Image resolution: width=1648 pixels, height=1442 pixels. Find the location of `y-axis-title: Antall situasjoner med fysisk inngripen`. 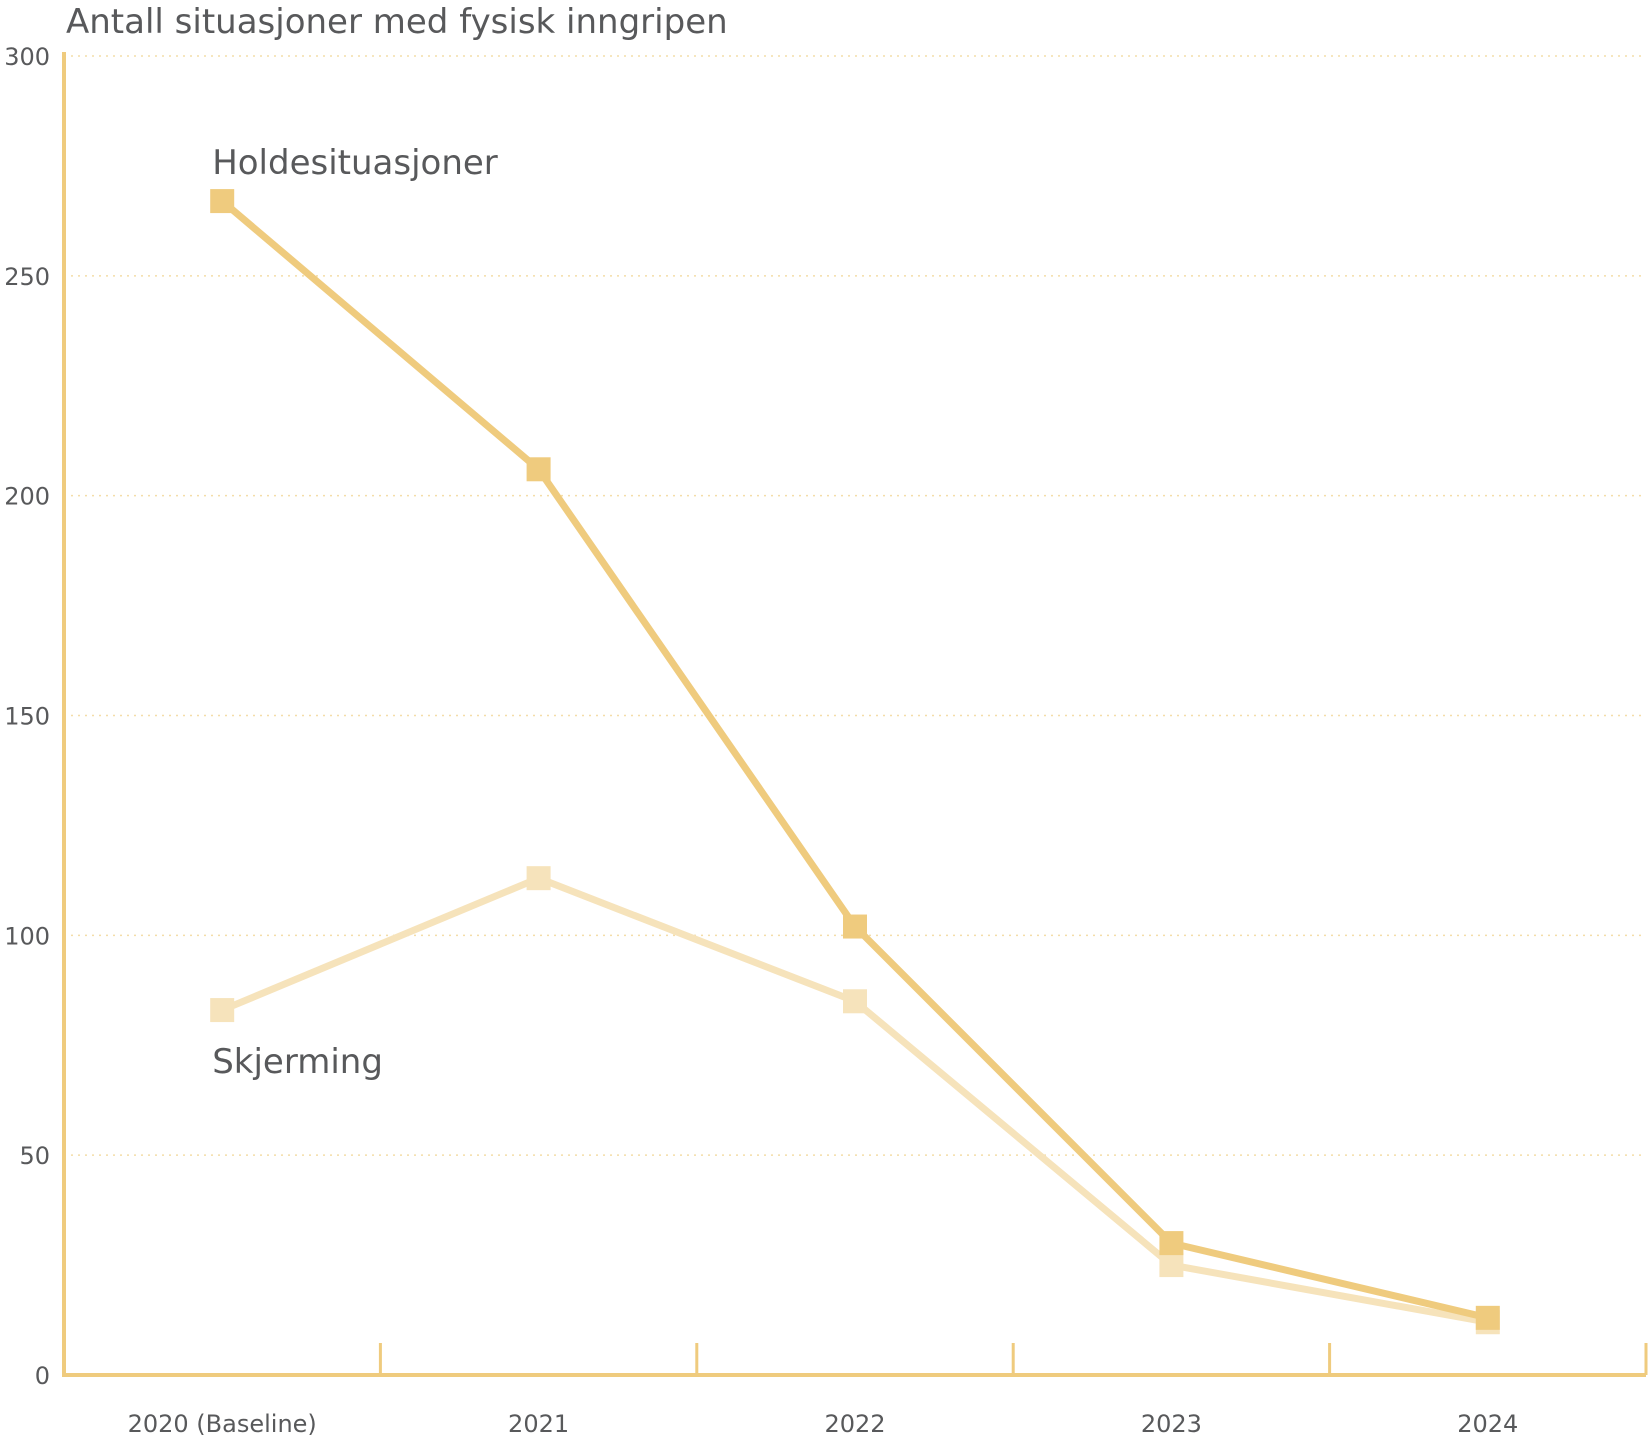

y-axis-title: Antall situasjoner med fysisk inngripen is located at coordinates (397, 22).